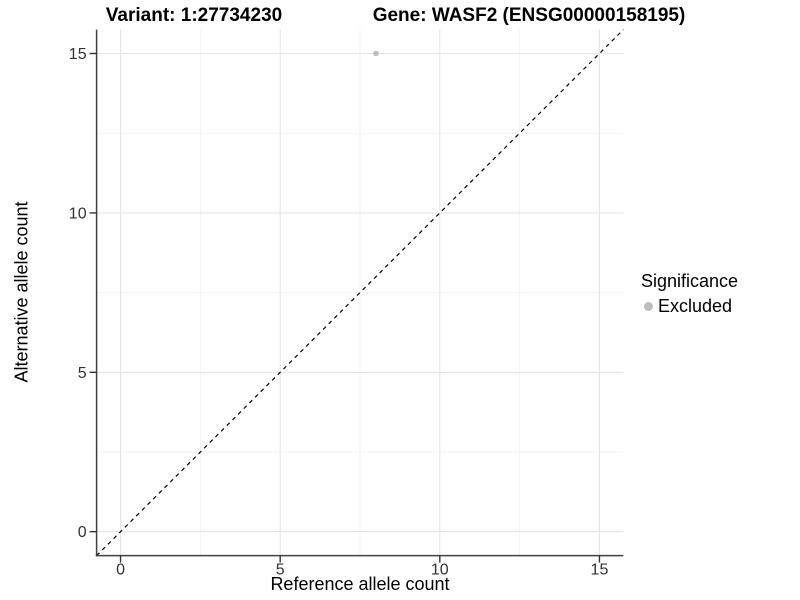 The height and width of the screenshot is (600, 800). I want to click on y-axis-title: Alternative allele count, so click(21, 292).